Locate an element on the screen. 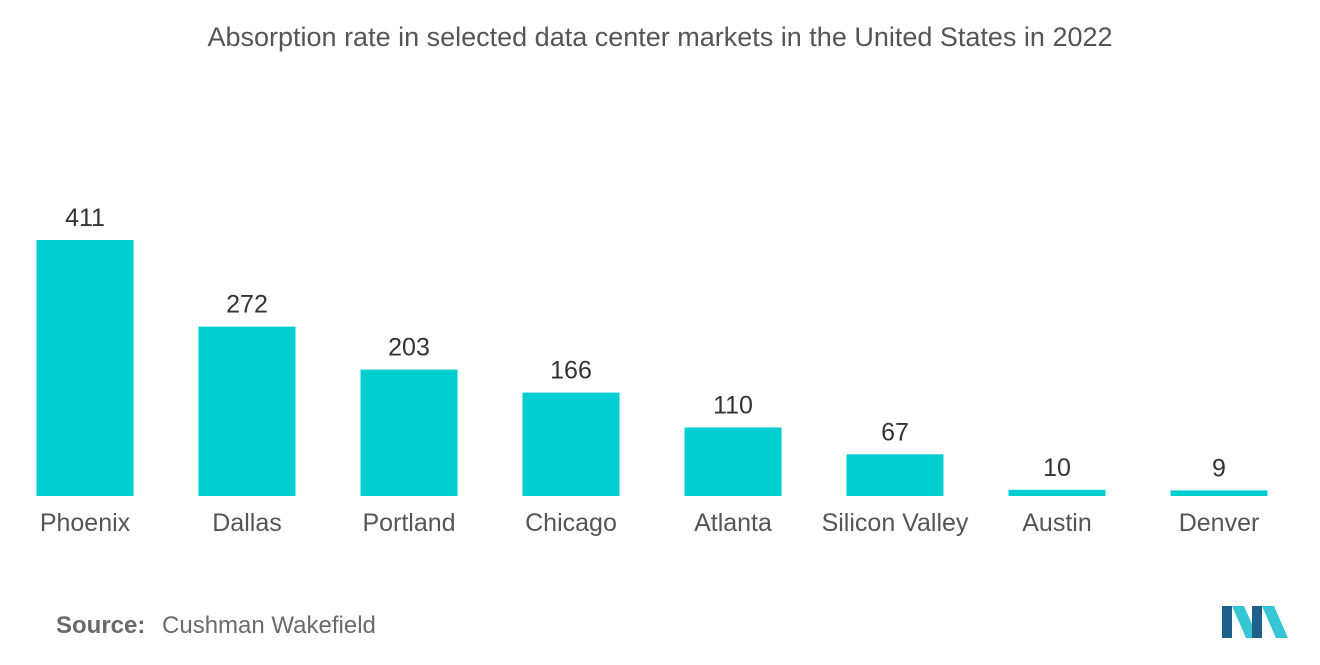  data-label: 10 is located at coordinates (1057, 468).